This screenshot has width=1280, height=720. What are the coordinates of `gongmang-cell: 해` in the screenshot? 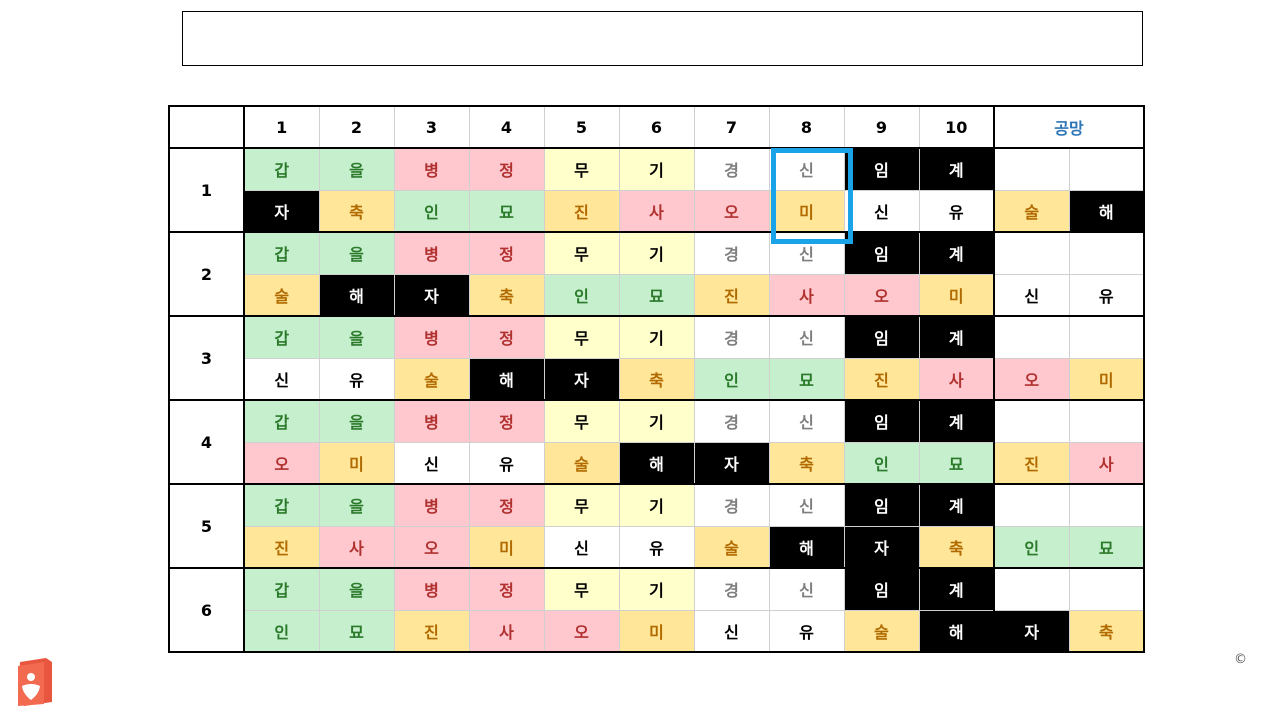 It's located at (1106, 211).